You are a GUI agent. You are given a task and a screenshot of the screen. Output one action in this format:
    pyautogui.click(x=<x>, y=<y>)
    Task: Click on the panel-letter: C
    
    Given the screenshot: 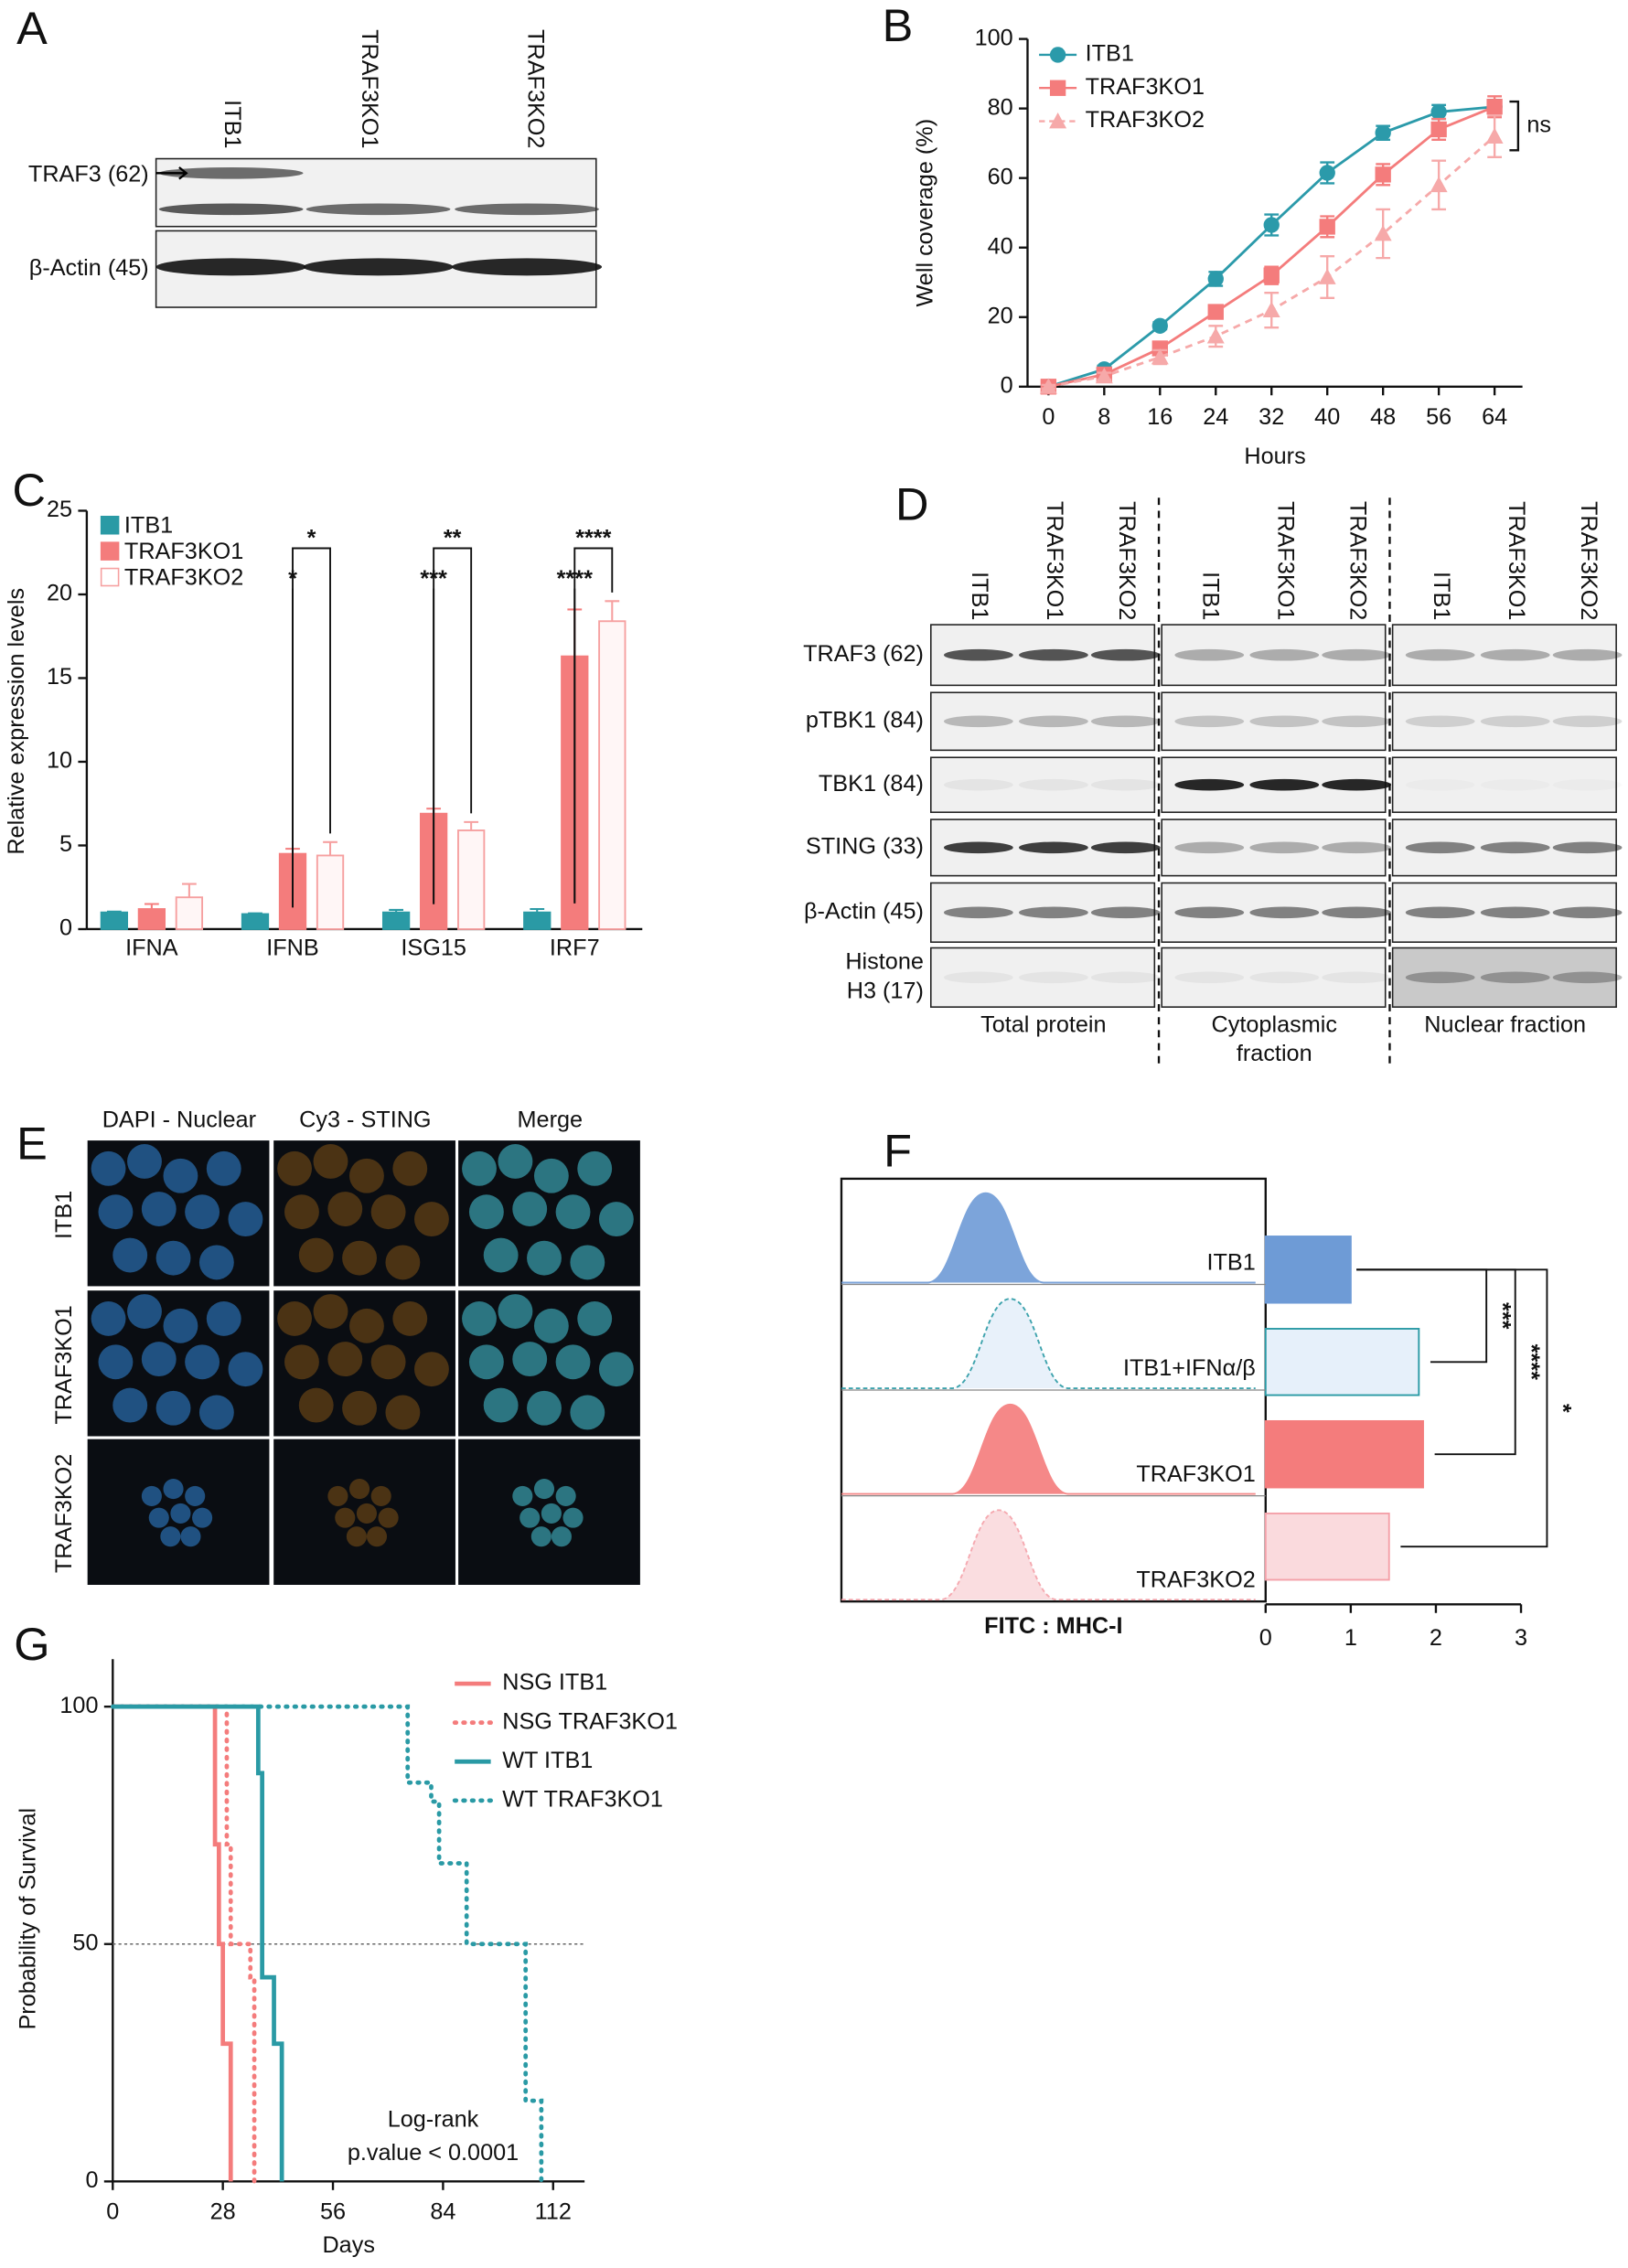 What is the action you would take?
    pyautogui.click(x=29, y=490)
    